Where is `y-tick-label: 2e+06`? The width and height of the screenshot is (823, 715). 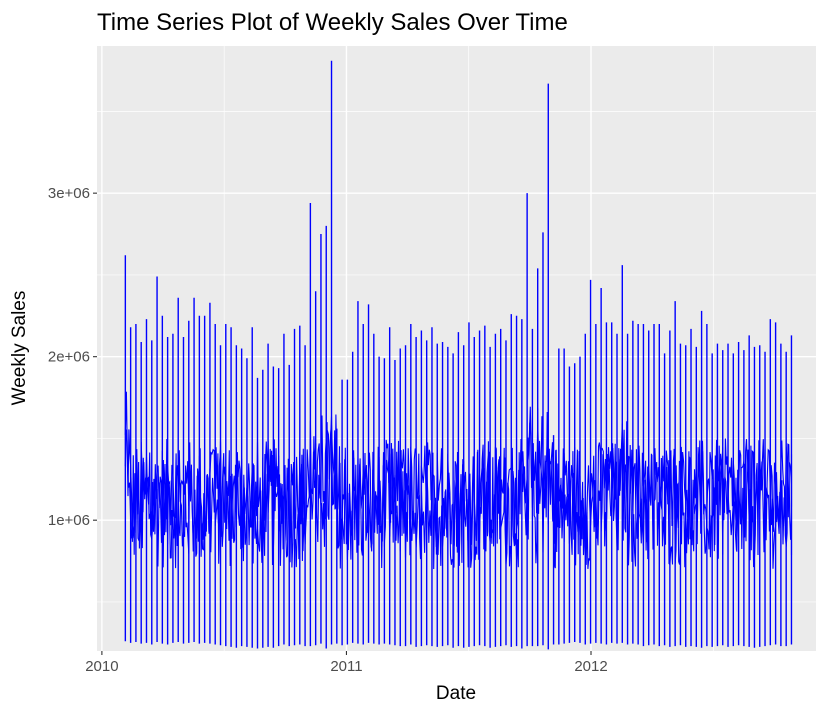 y-tick-label: 2e+06 is located at coordinates (69, 357).